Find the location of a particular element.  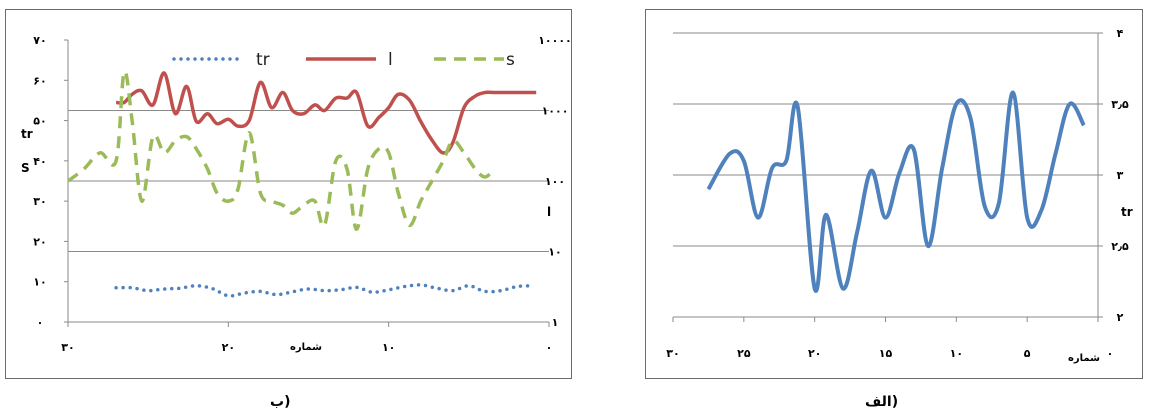

y-tick-label: ۳٫۵ is located at coordinates (1120, 104).